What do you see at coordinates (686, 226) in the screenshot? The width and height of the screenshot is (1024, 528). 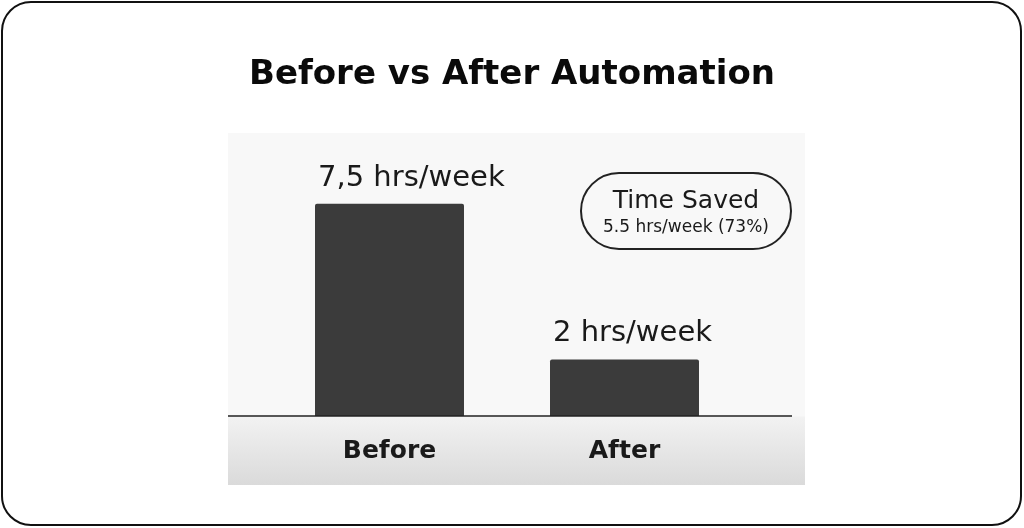 I see `annotation: 5.5 hrs/week (73%)` at bounding box center [686, 226].